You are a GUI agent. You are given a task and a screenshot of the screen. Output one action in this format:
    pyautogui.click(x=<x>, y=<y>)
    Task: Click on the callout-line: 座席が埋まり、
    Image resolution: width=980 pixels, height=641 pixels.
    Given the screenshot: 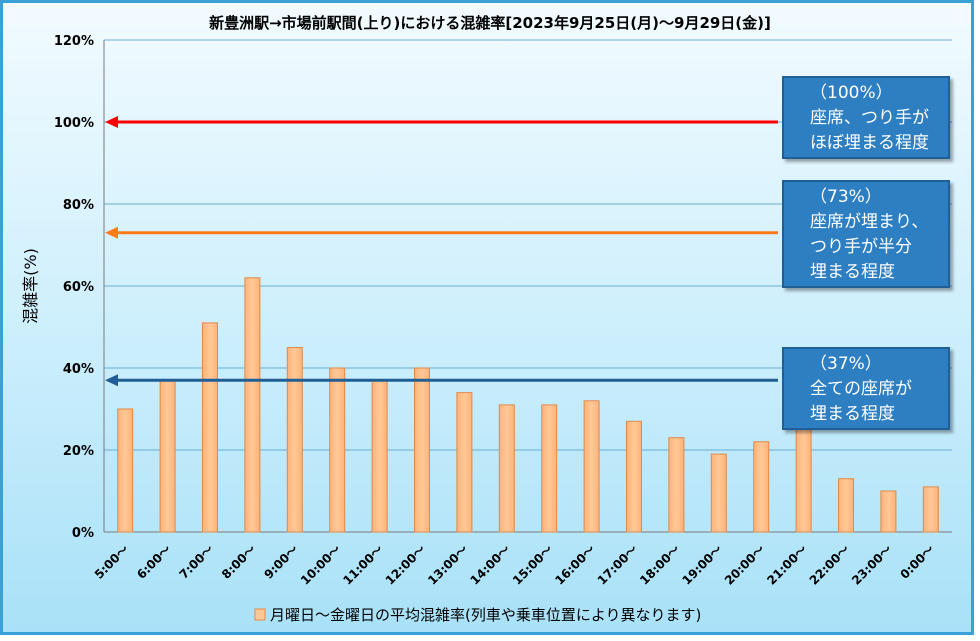 What is the action you would take?
    pyautogui.click(x=869, y=222)
    